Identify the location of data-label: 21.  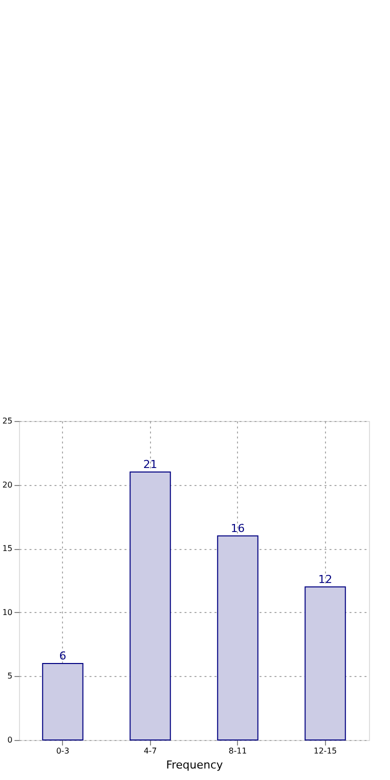
(150, 465).